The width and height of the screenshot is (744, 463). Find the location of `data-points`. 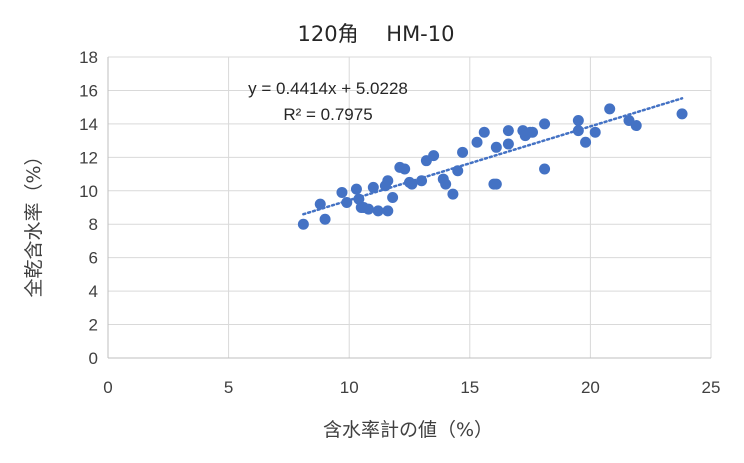

data-points is located at coordinates (492, 166).